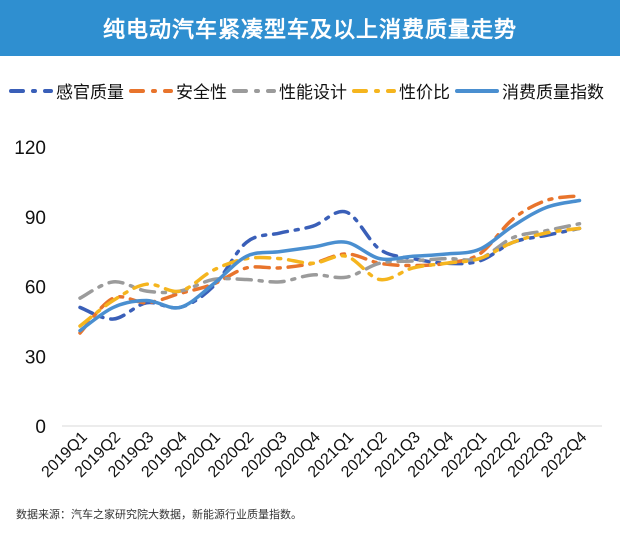  I want to click on legend-item: 性价比, so click(400, 90).